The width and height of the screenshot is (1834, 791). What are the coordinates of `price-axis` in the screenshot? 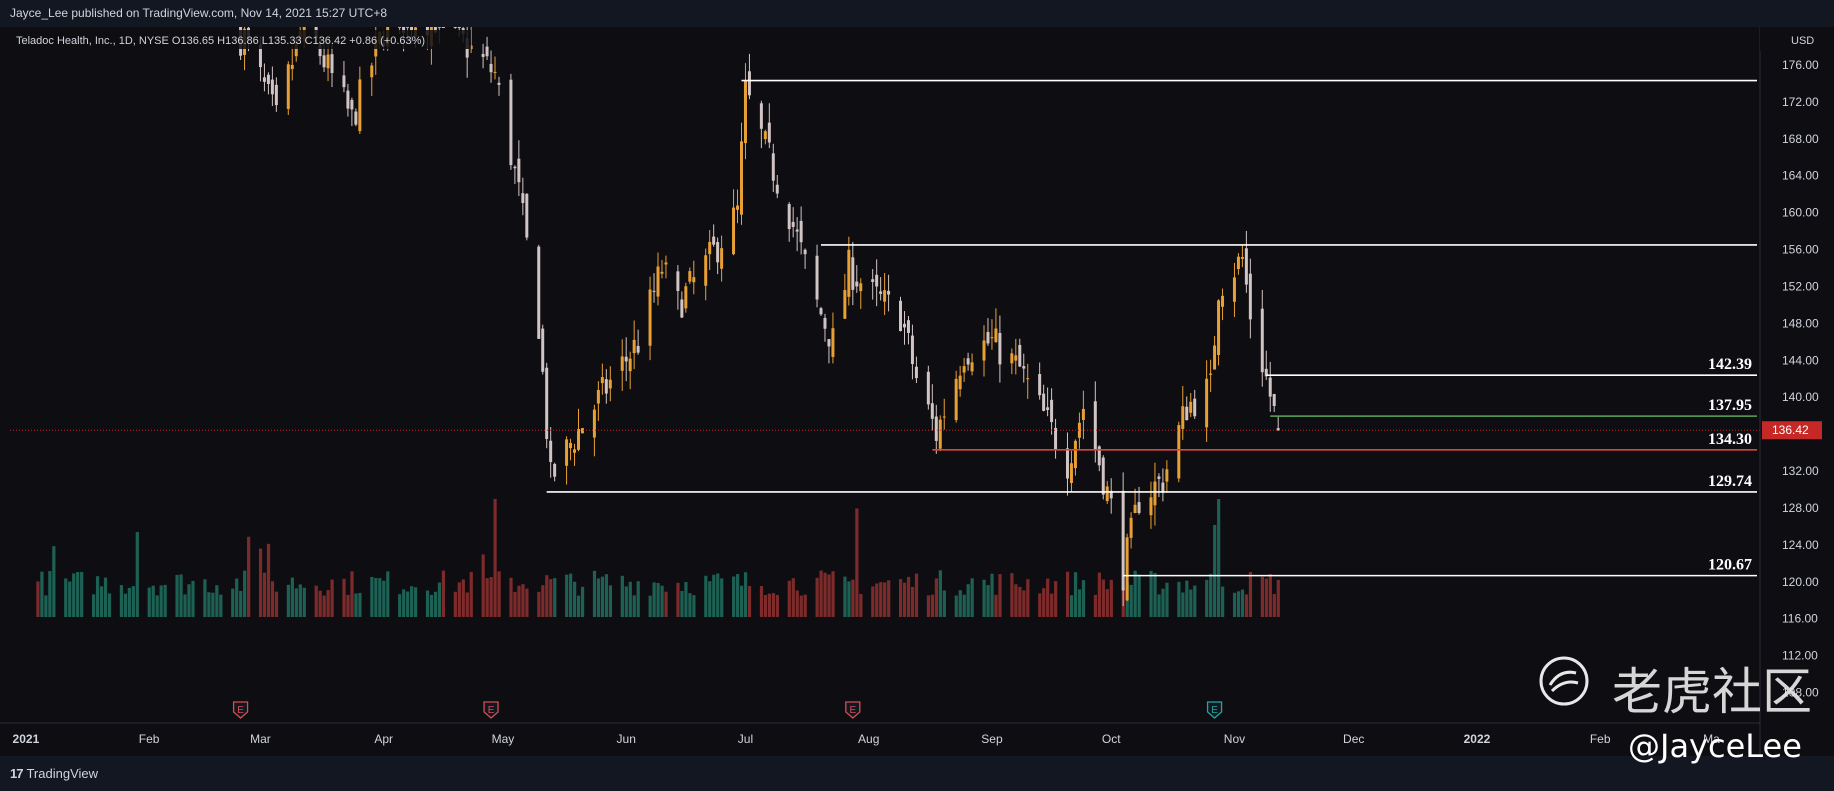 It's located at (1797, 391).